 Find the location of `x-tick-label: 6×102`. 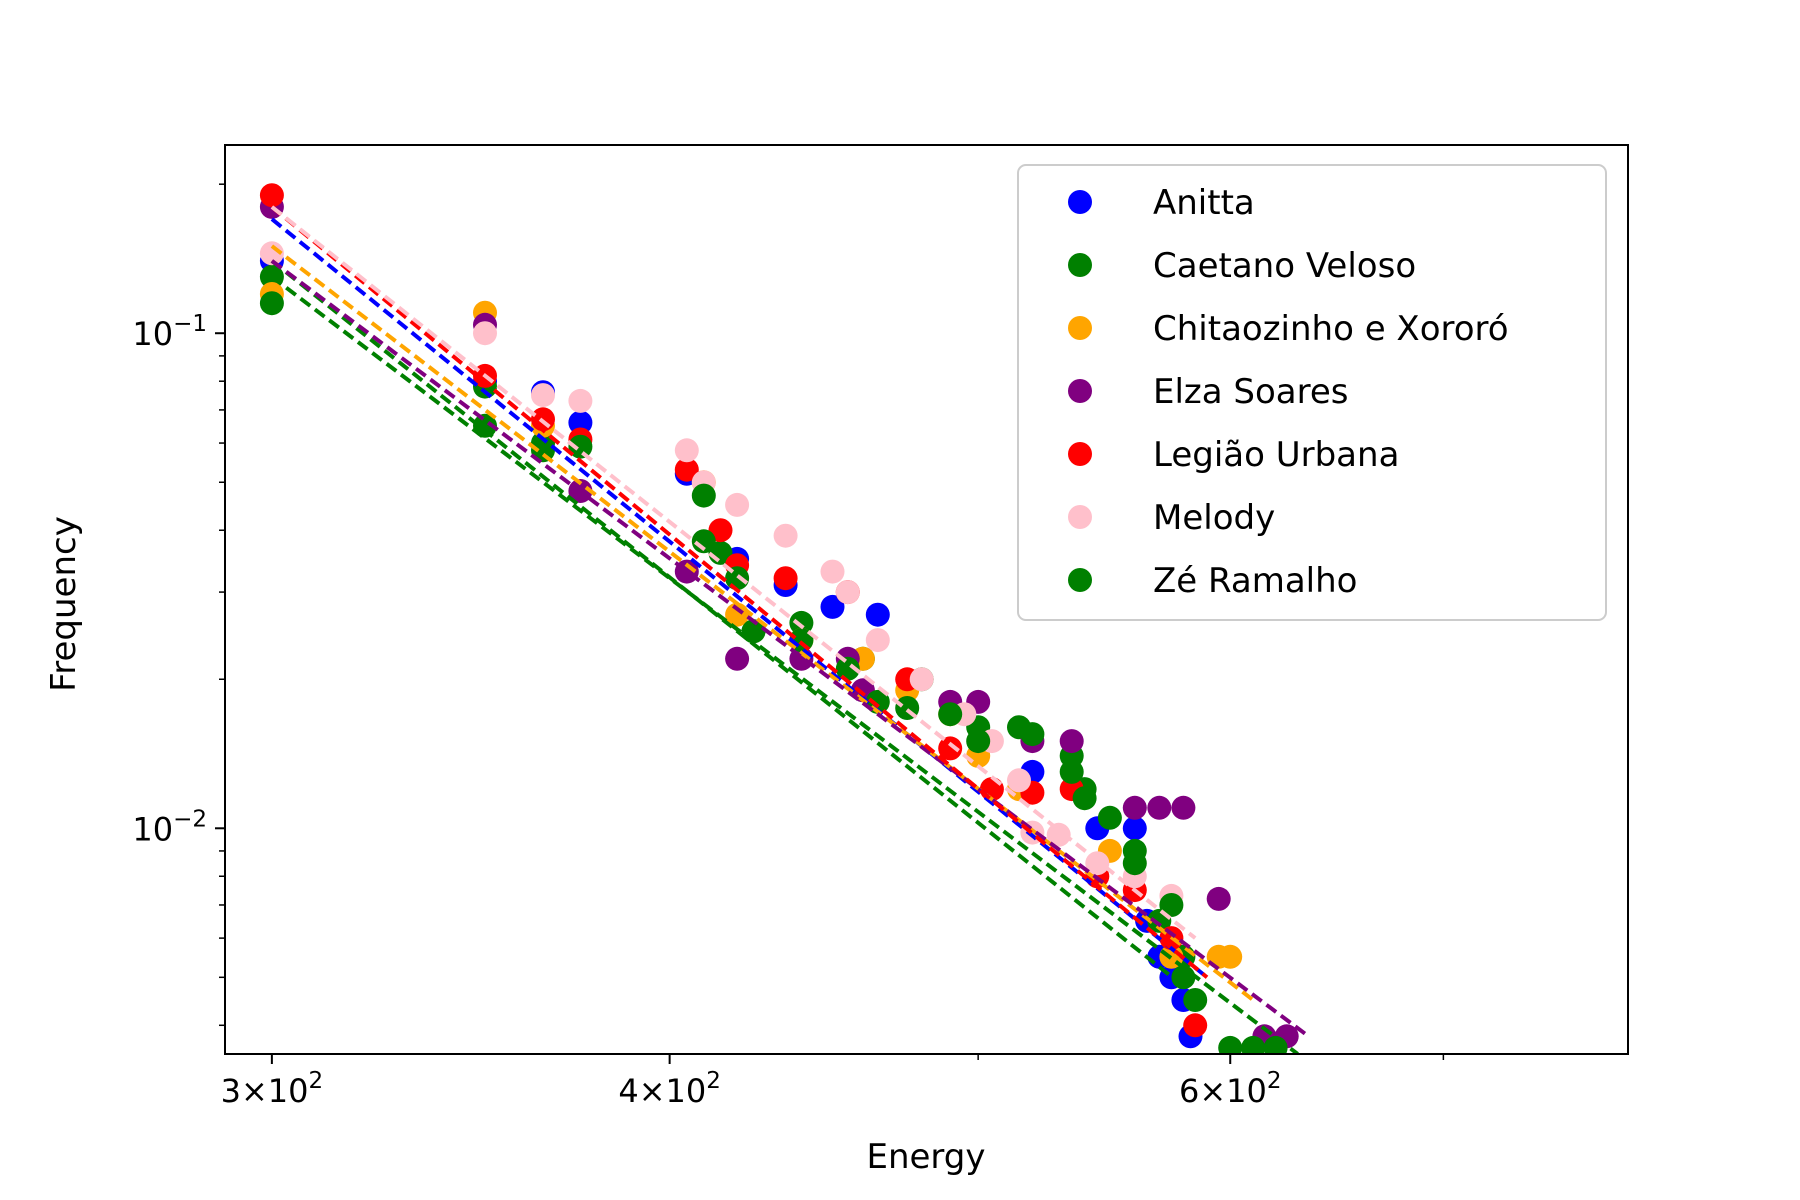

x-tick-label: 6×102 is located at coordinates (1230, 1089).